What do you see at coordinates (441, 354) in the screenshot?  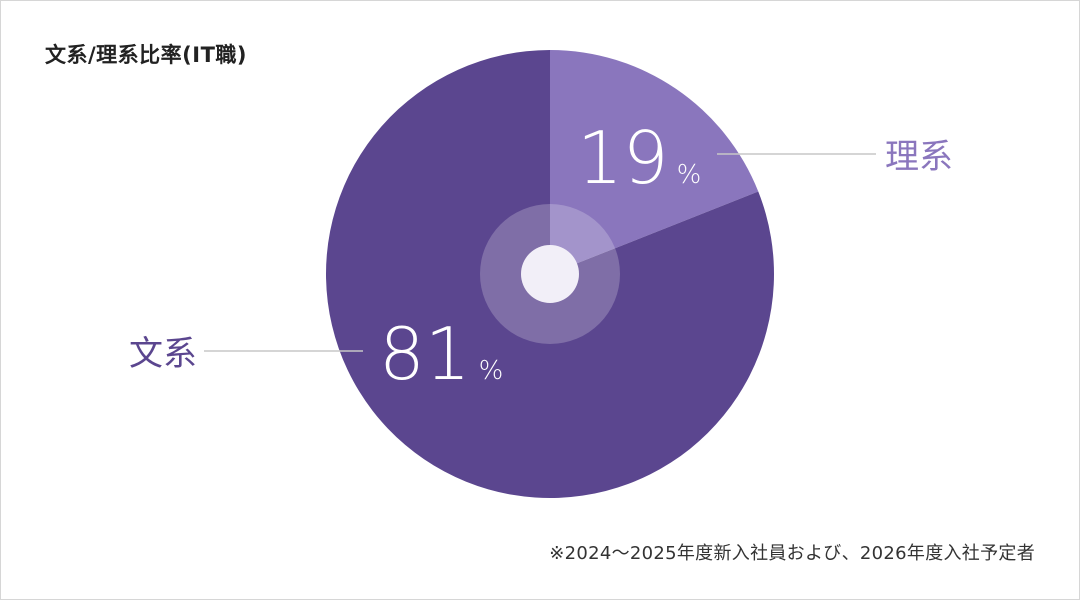 I see `slice-bunkei-value-label: 81%` at bounding box center [441, 354].